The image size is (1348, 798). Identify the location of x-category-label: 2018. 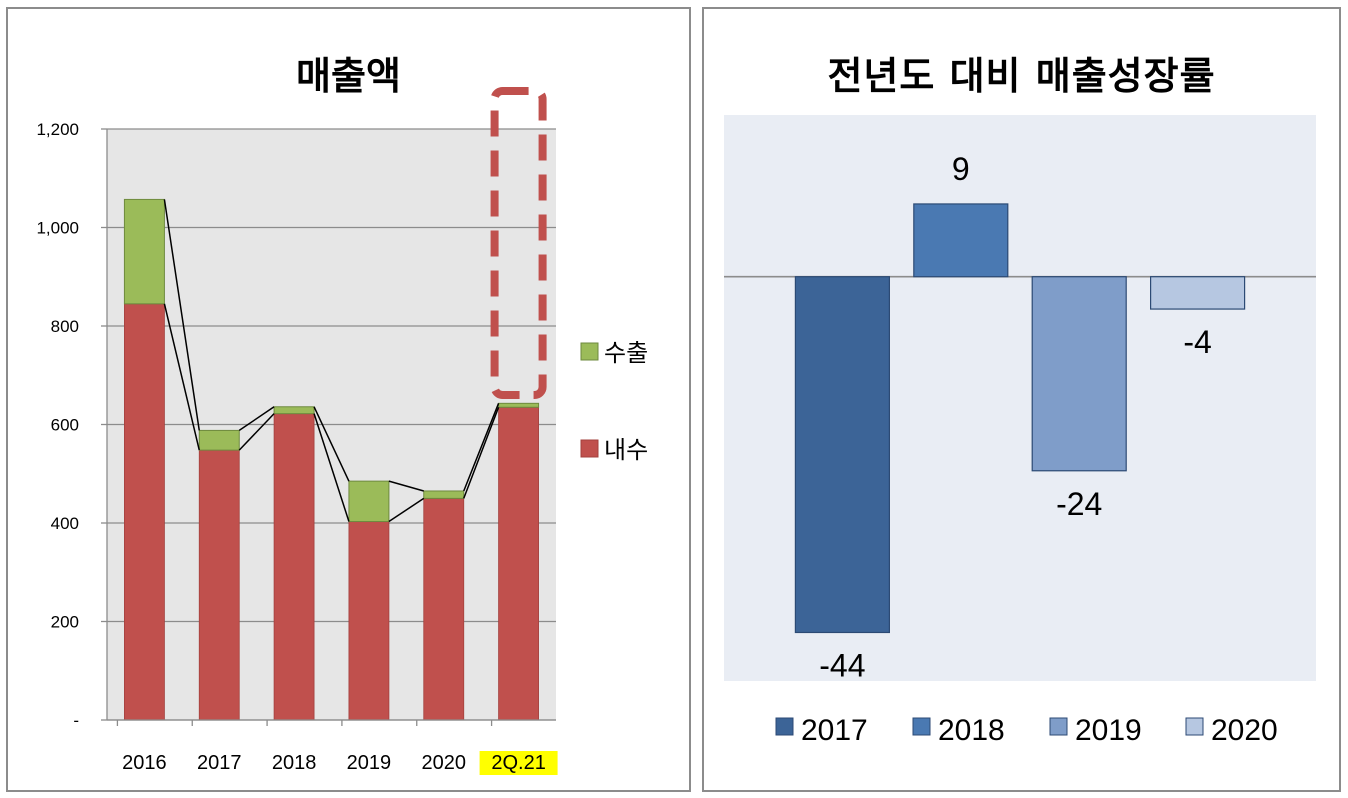
(294, 763).